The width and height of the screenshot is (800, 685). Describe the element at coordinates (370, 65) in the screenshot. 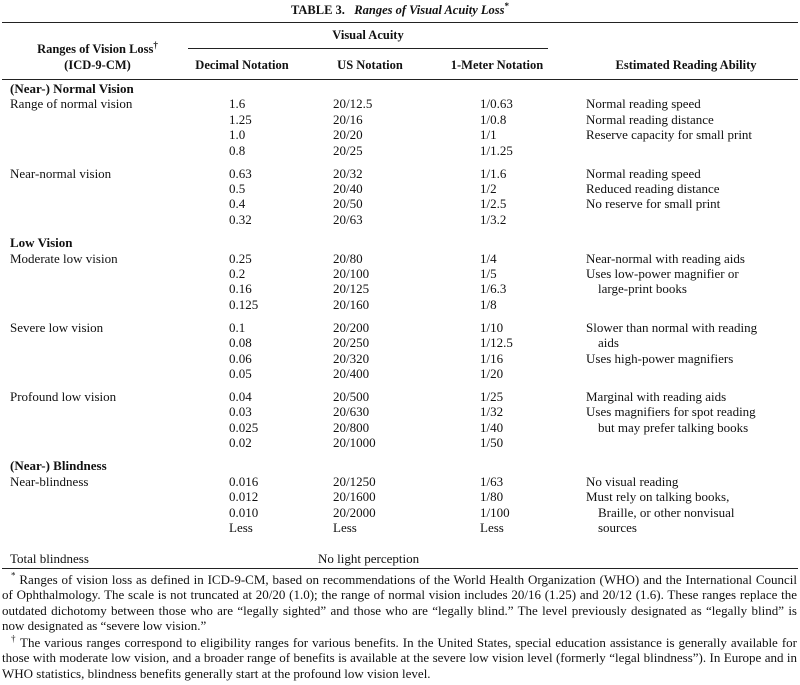

I see `column-header: US Notation` at that location.